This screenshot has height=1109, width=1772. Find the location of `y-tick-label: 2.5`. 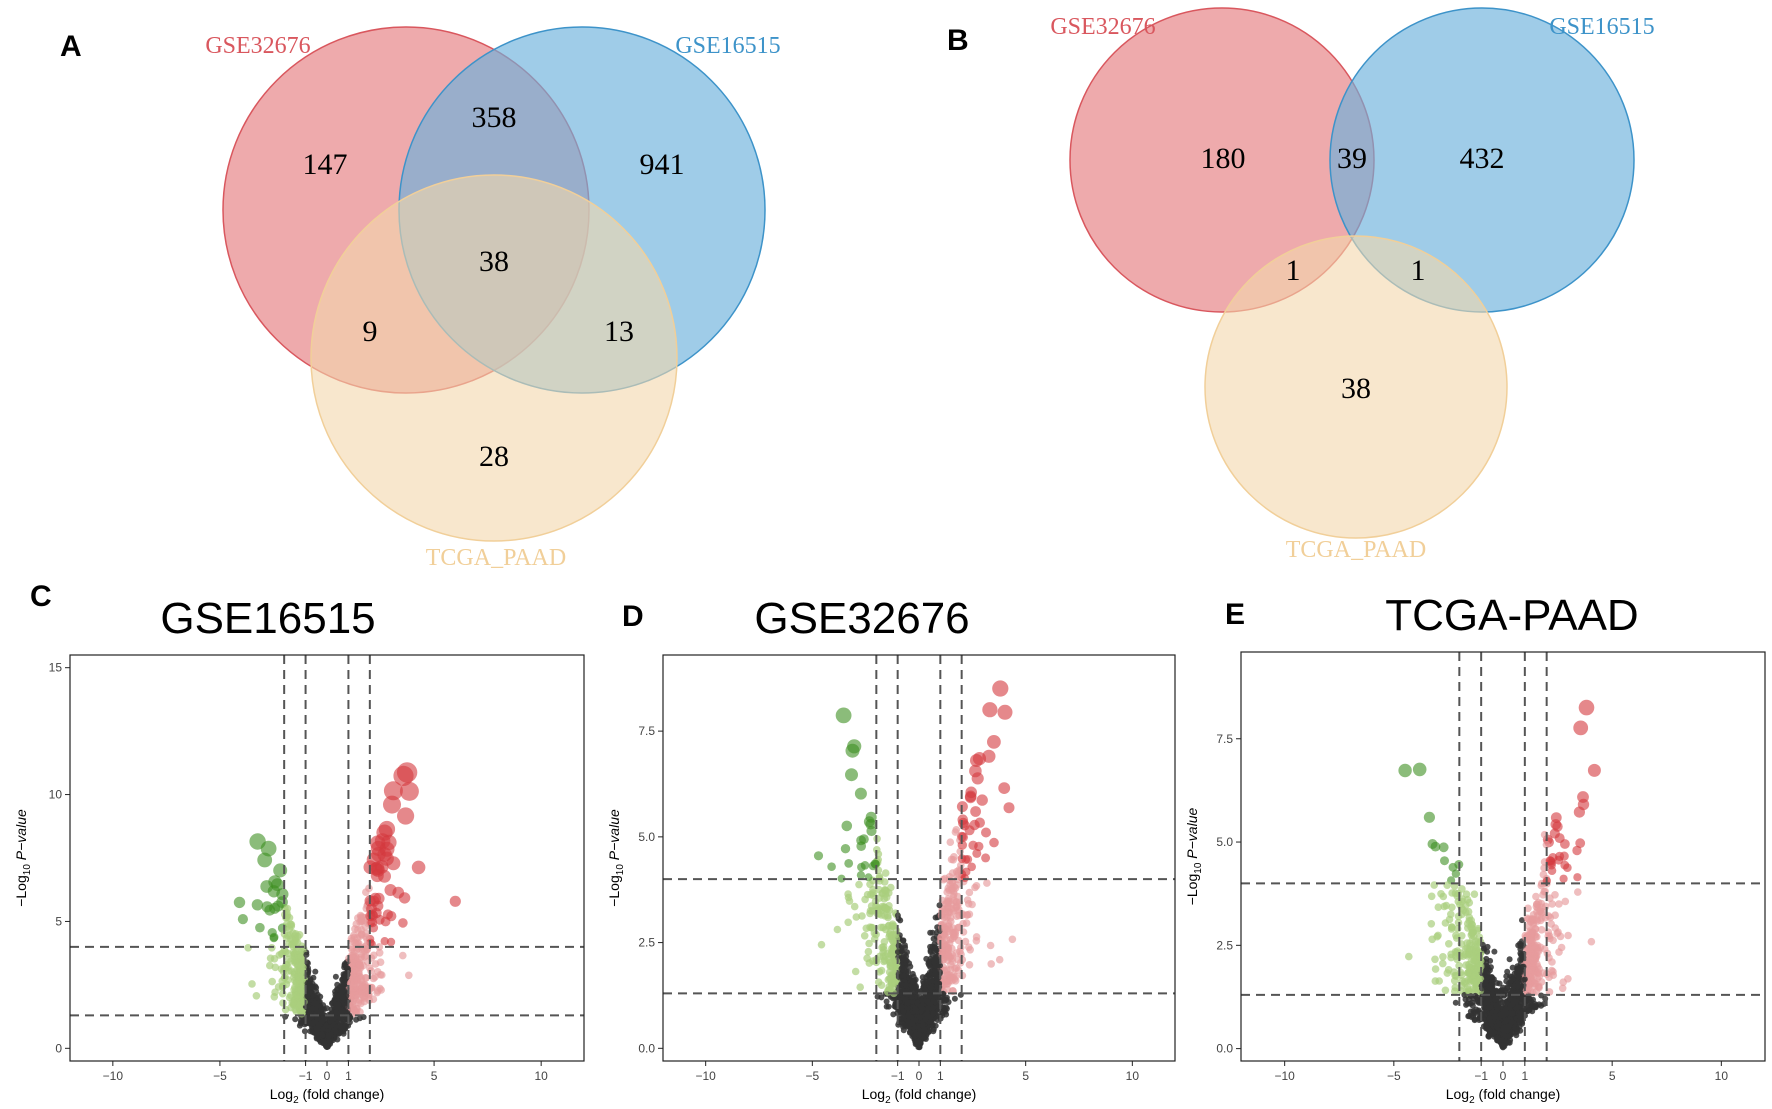

y-tick-label: 2.5 is located at coordinates (646, 943).